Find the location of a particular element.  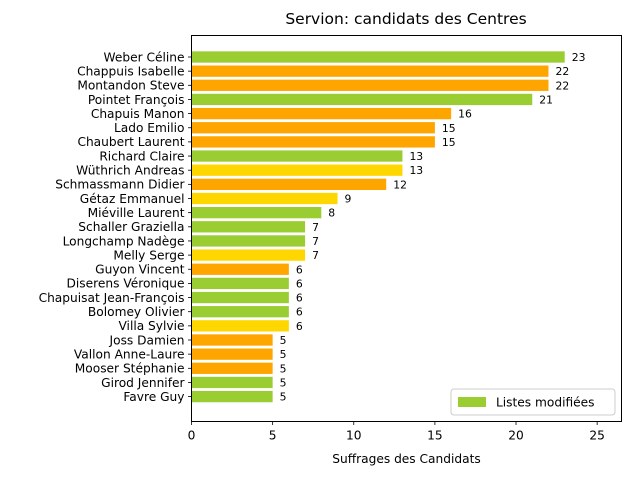

x-tick-label: 25 is located at coordinates (597, 436).